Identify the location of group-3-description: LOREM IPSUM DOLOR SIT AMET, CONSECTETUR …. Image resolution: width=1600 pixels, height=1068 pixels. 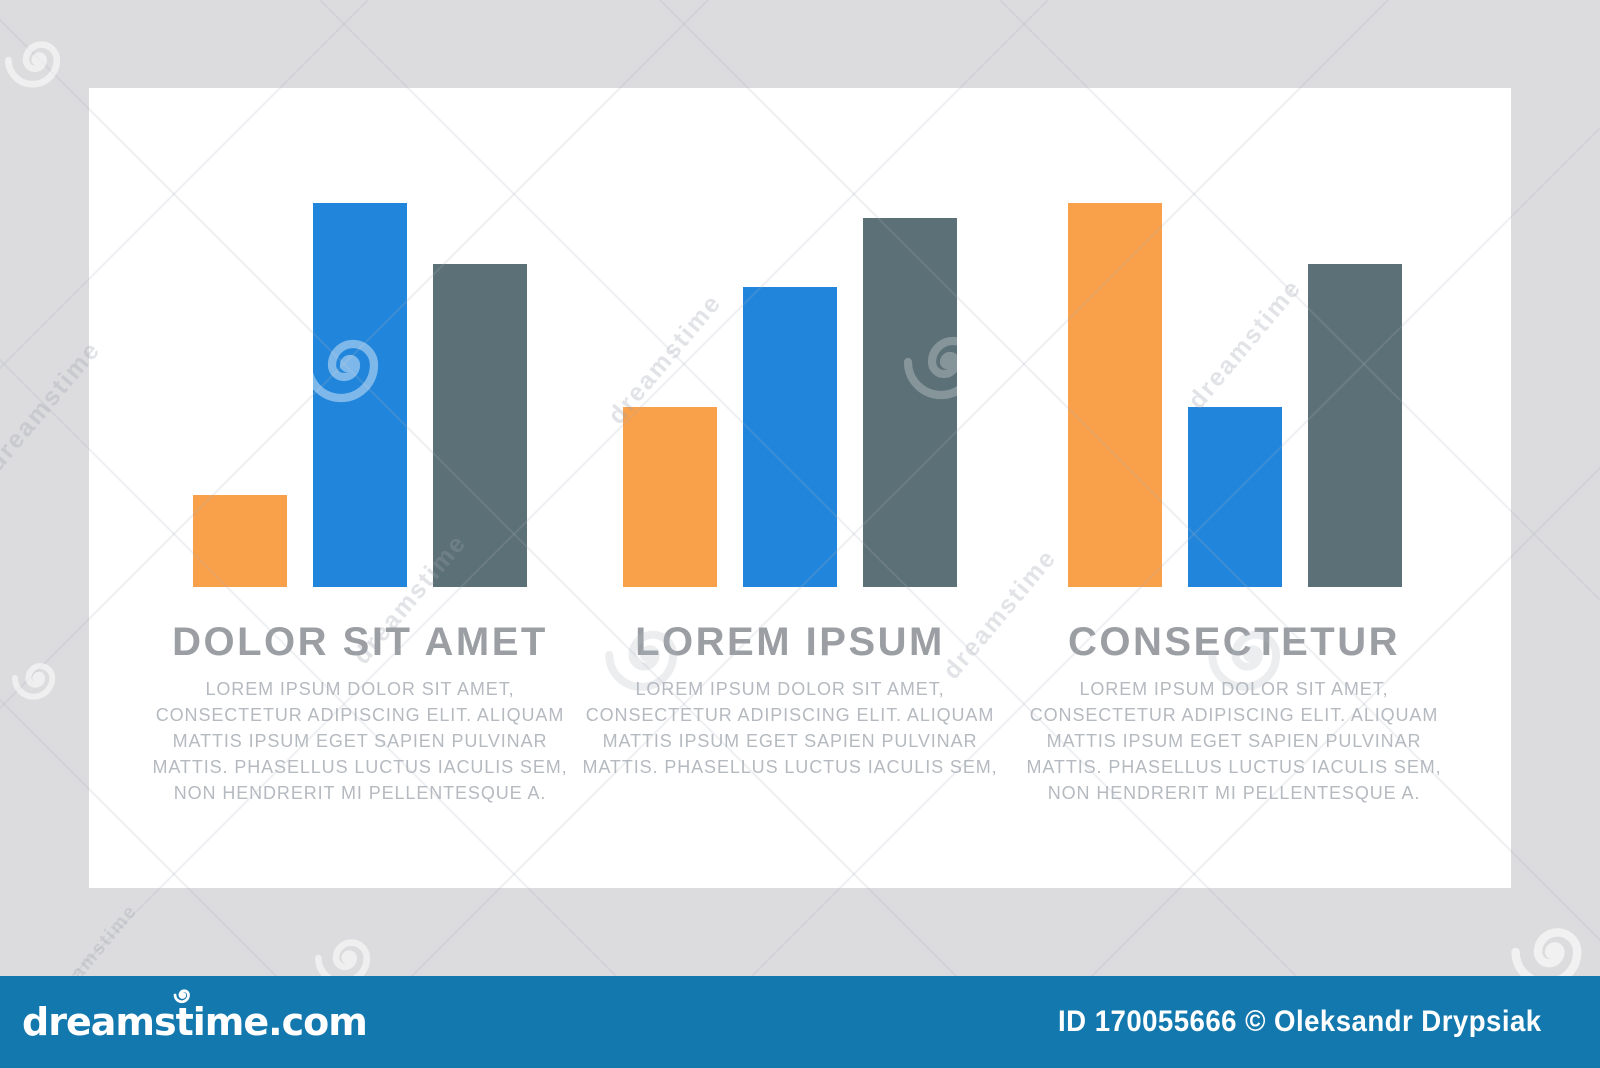
(1234, 741).